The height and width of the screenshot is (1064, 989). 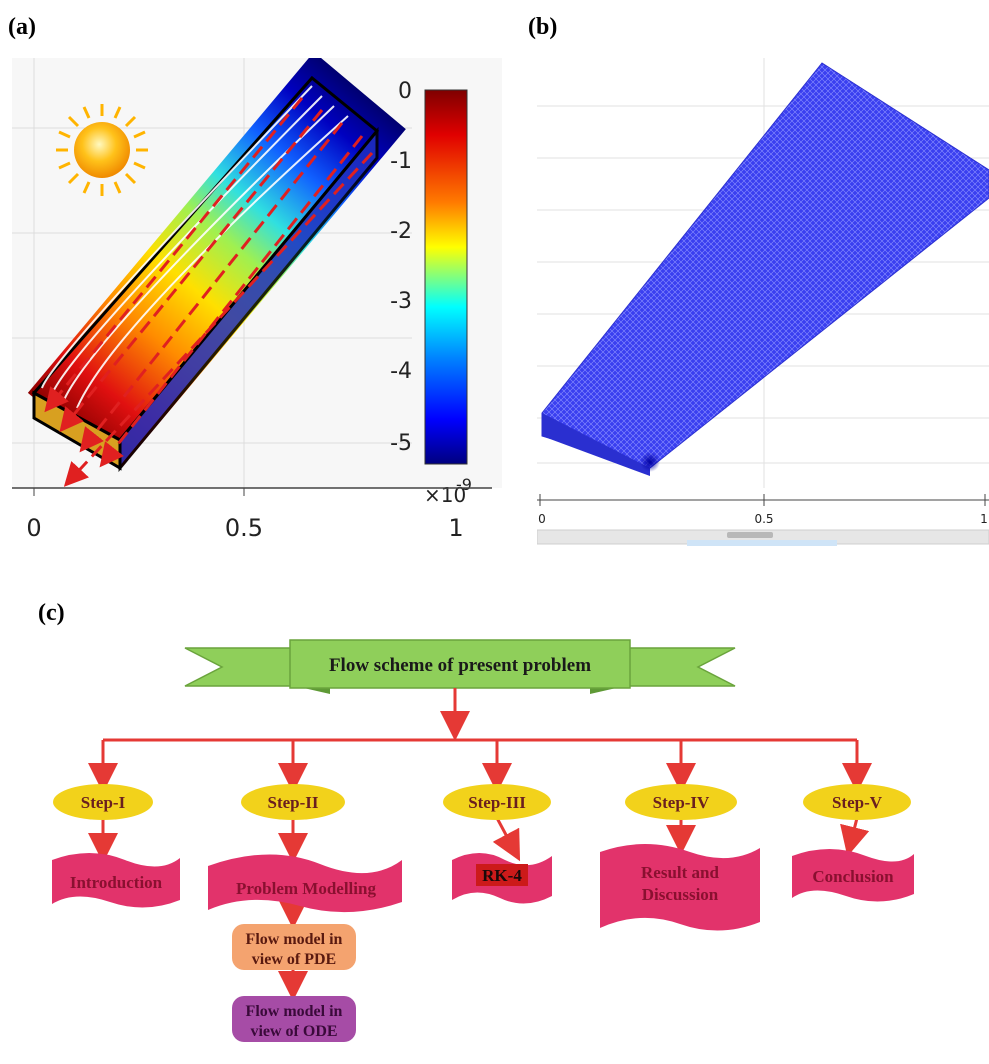 I want to click on colorbar-multiplier: ×10, so click(x=445, y=495).